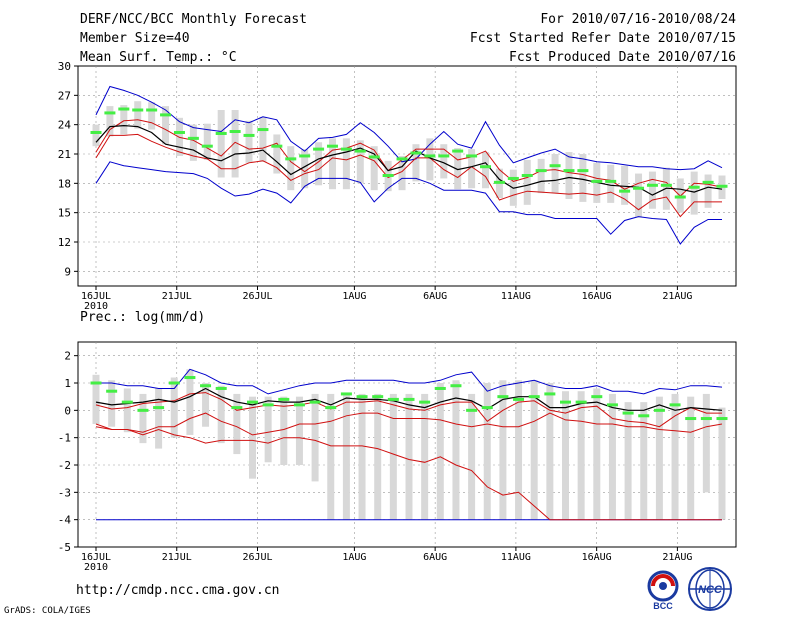 The height and width of the screenshot is (619, 800). I want to click on bcc-logo-text: BCC, so click(663, 606).